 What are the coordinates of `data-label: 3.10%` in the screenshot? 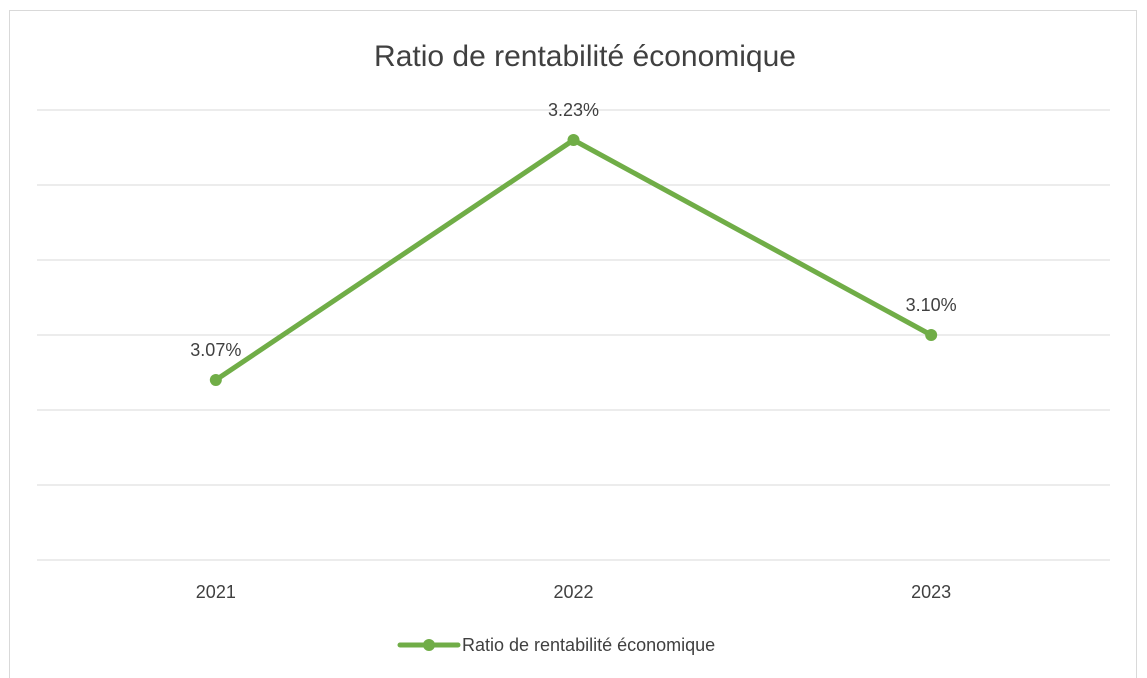 It's located at (931, 305).